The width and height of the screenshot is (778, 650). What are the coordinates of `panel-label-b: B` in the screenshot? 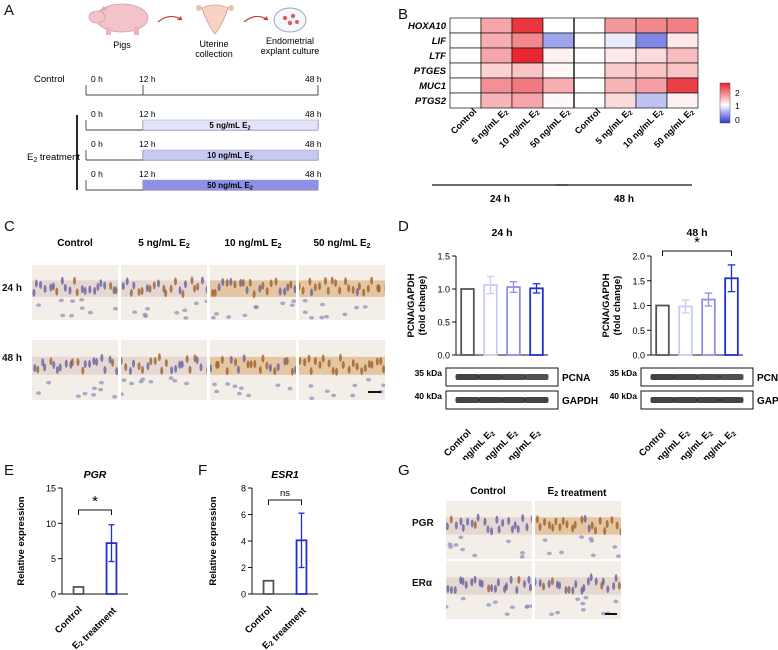 It's located at (403, 14).